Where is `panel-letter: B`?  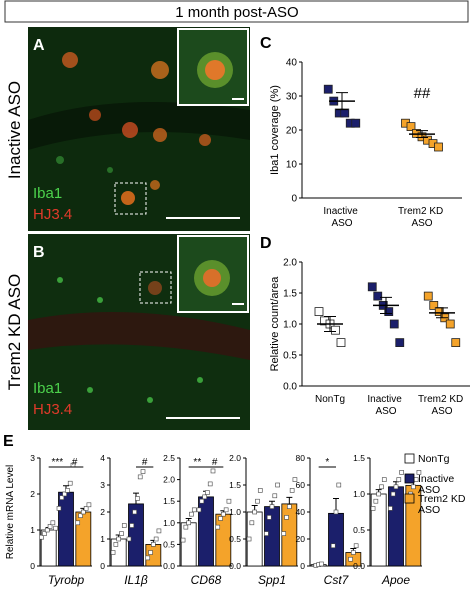 panel-letter: B is located at coordinates (39, 252).